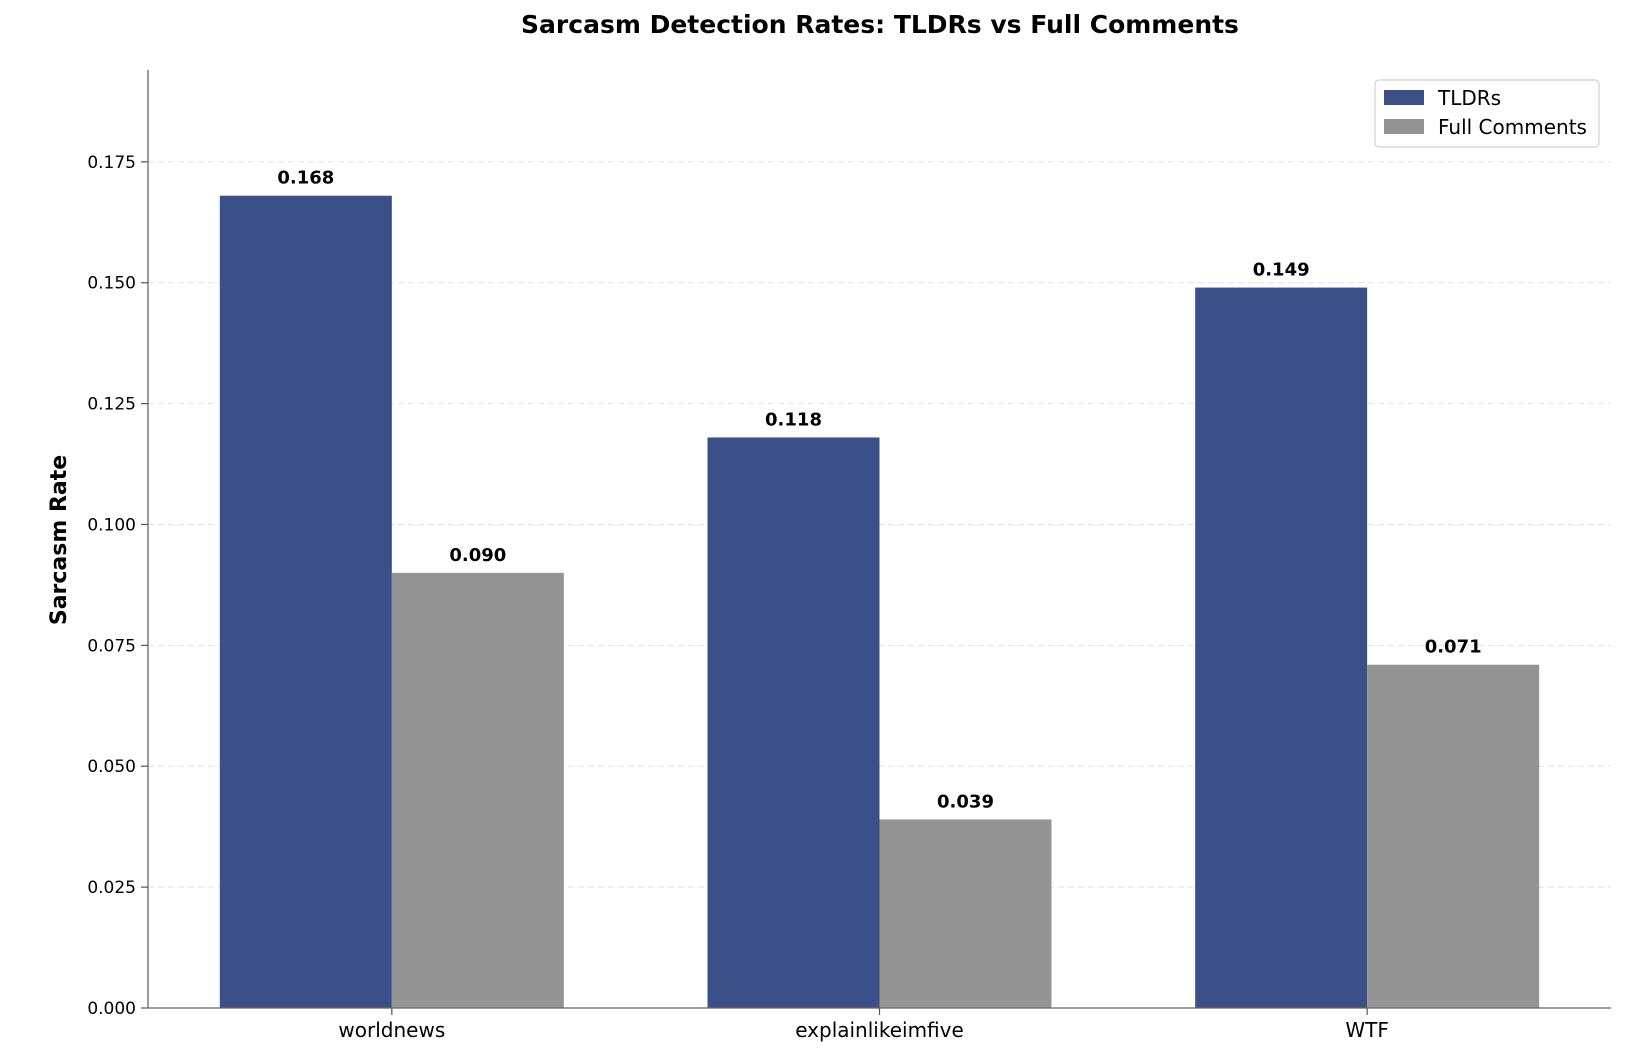 The width and height of the screenshot is (1645, 1055). I want to click on bar-value-label: 0.168, so click(305, 178).